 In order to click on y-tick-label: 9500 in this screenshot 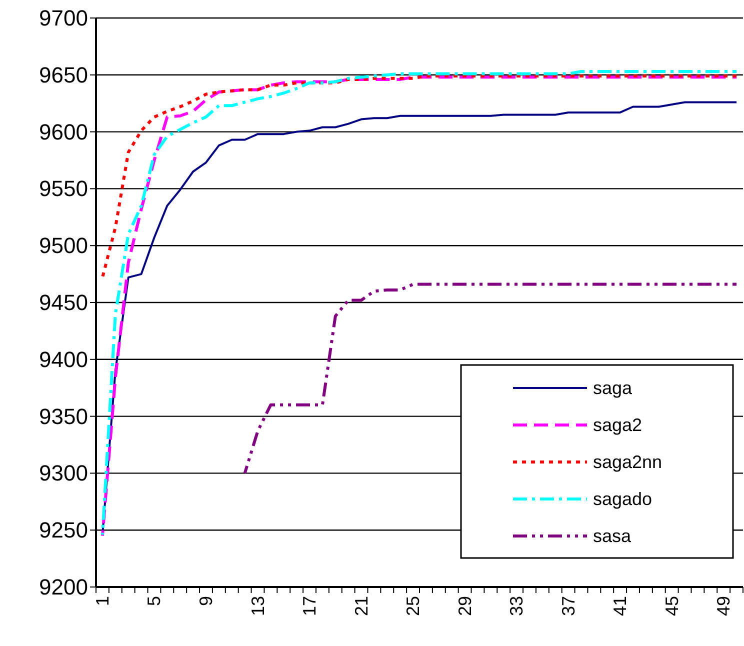, I will do `click(63, 245)`.